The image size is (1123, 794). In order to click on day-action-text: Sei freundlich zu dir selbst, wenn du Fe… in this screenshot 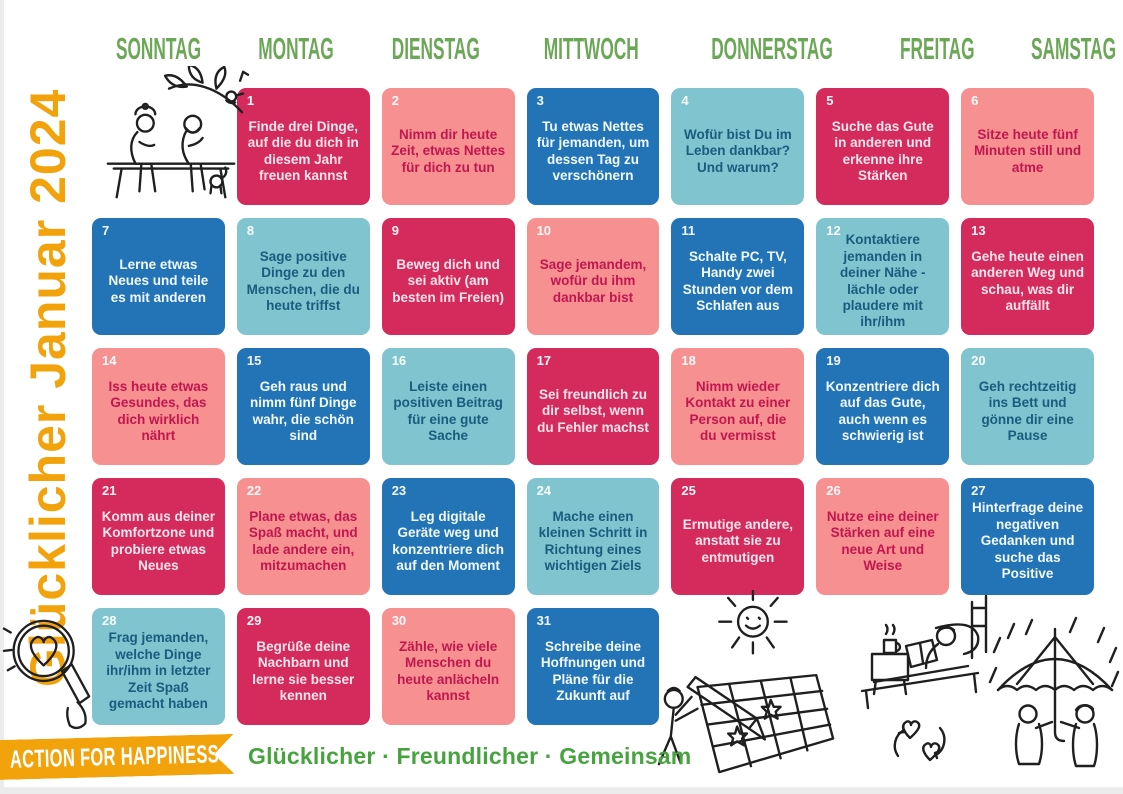, I will do `click(593, 410)`.